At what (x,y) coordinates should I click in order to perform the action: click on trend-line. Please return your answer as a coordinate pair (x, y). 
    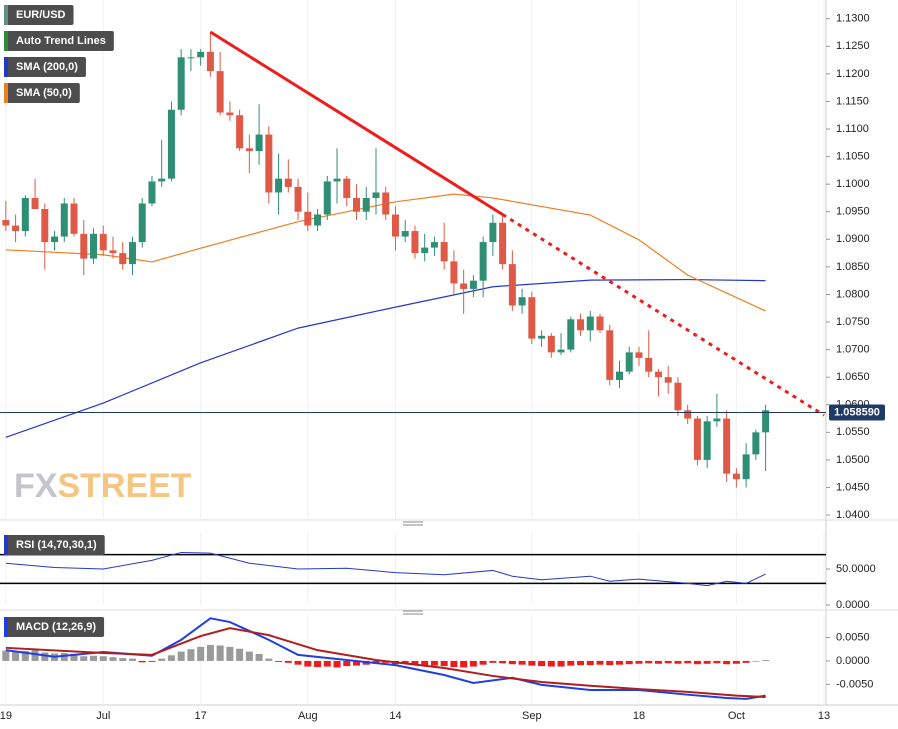
    Looking at the image, I should click on (356, 123).